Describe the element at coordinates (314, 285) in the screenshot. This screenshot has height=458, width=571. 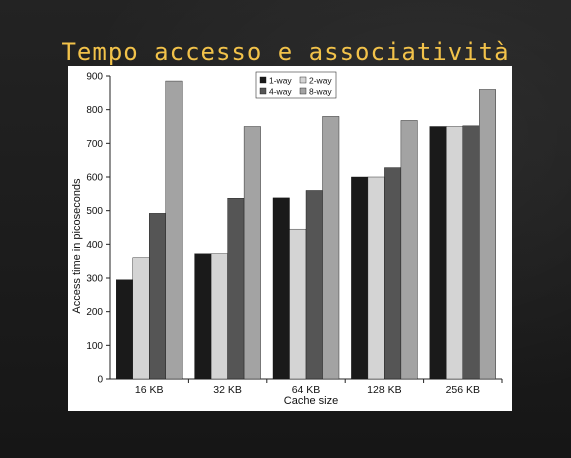
I see `bar-4-way-64KB` at that location.